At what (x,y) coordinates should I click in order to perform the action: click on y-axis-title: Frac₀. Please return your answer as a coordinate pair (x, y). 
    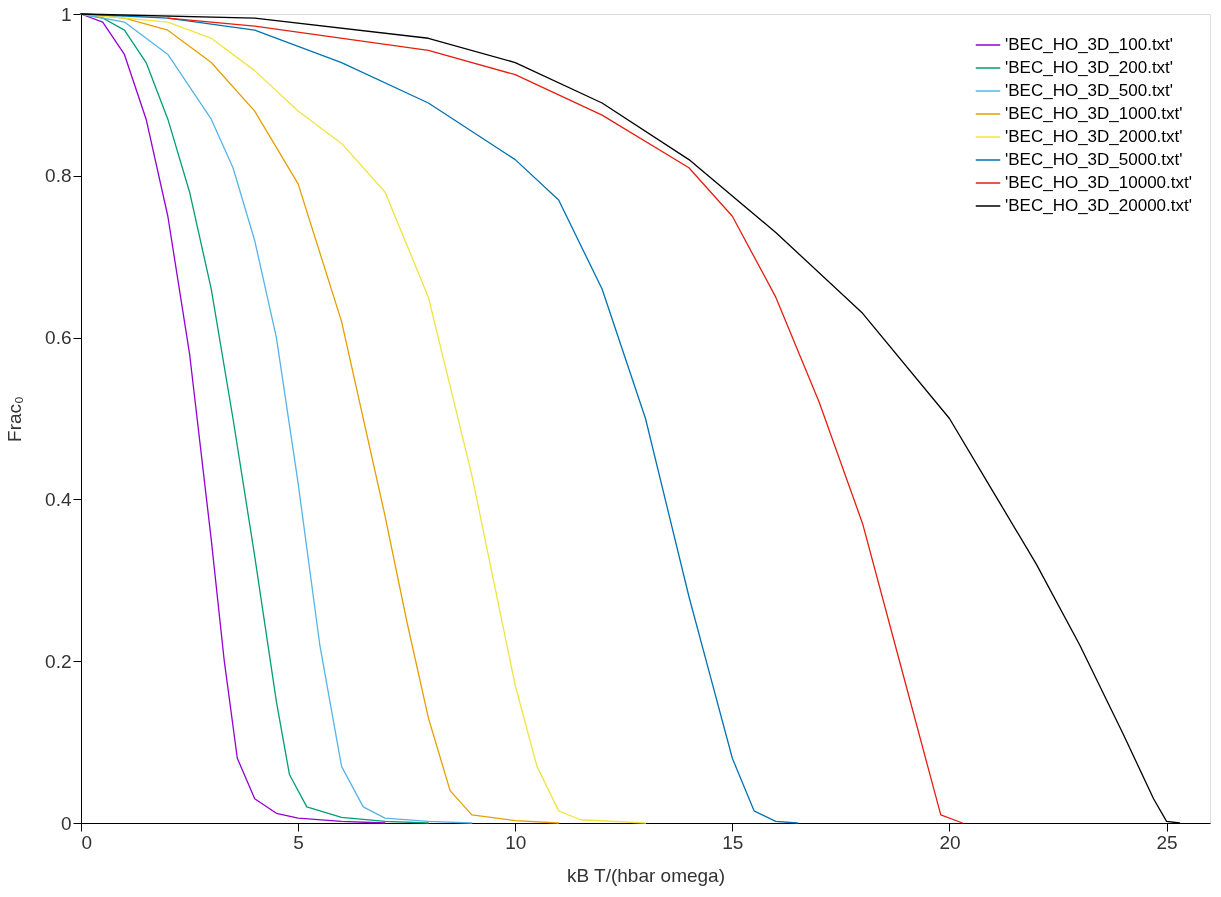
    Looking at the image, I should click on (15, 419).